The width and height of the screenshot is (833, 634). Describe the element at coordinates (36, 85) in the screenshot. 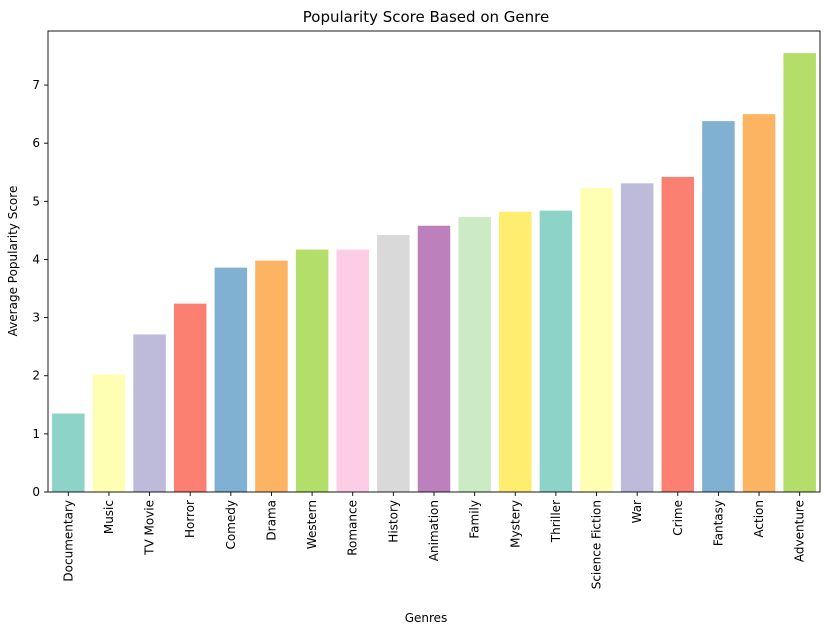

I see `y-tick-label: 7` at that location.